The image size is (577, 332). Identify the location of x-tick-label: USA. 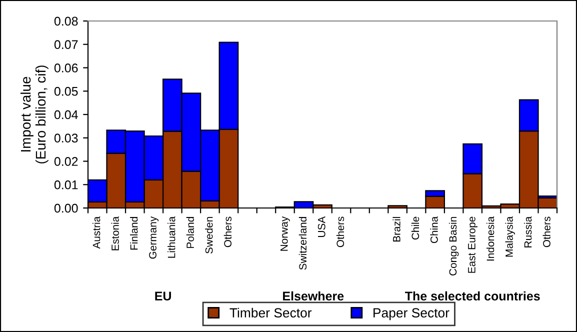
(322, 226).